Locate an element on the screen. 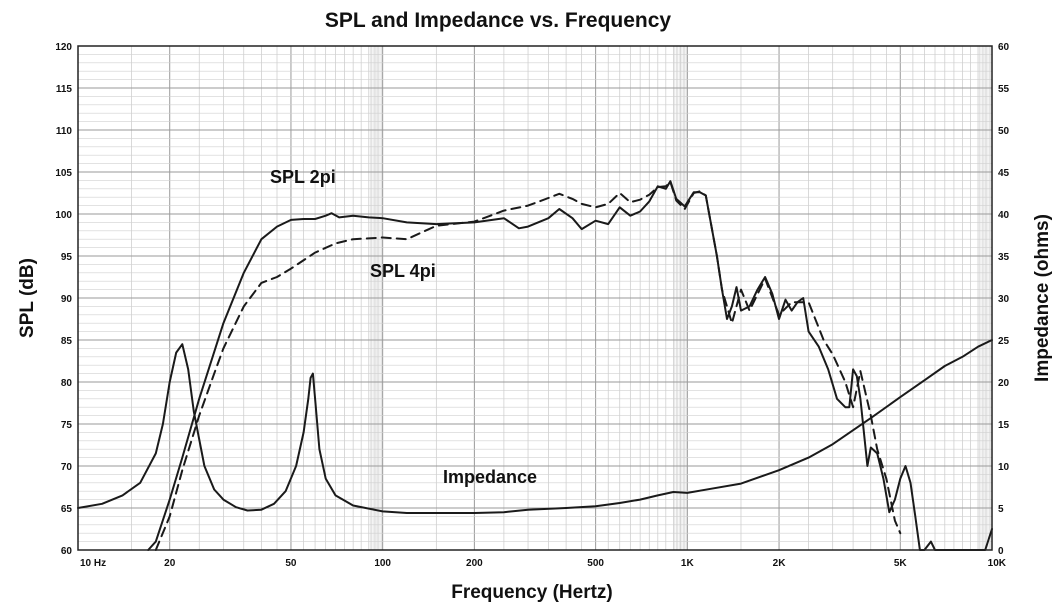 Image resolution: width=1054 pixels, height=603 pixels. x-tick-label: 20 is located at coordinates (170, 563).